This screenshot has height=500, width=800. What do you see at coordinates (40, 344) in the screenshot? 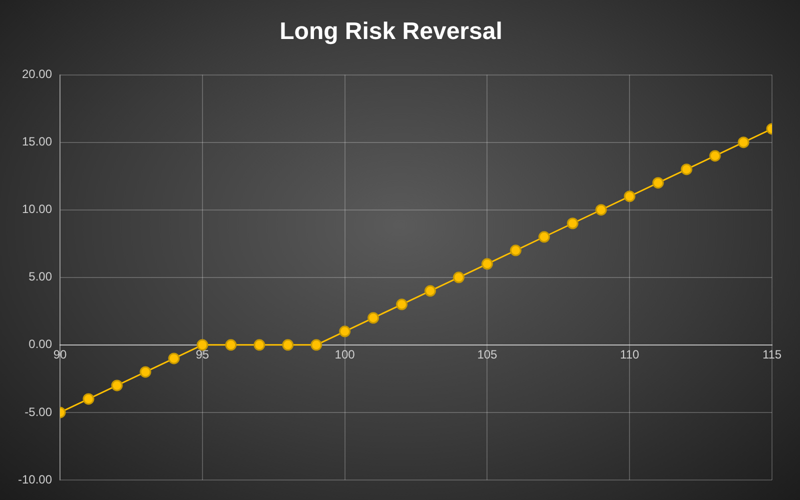
I see `y-tick-label: 0.00` at bounding box center [40, 344].